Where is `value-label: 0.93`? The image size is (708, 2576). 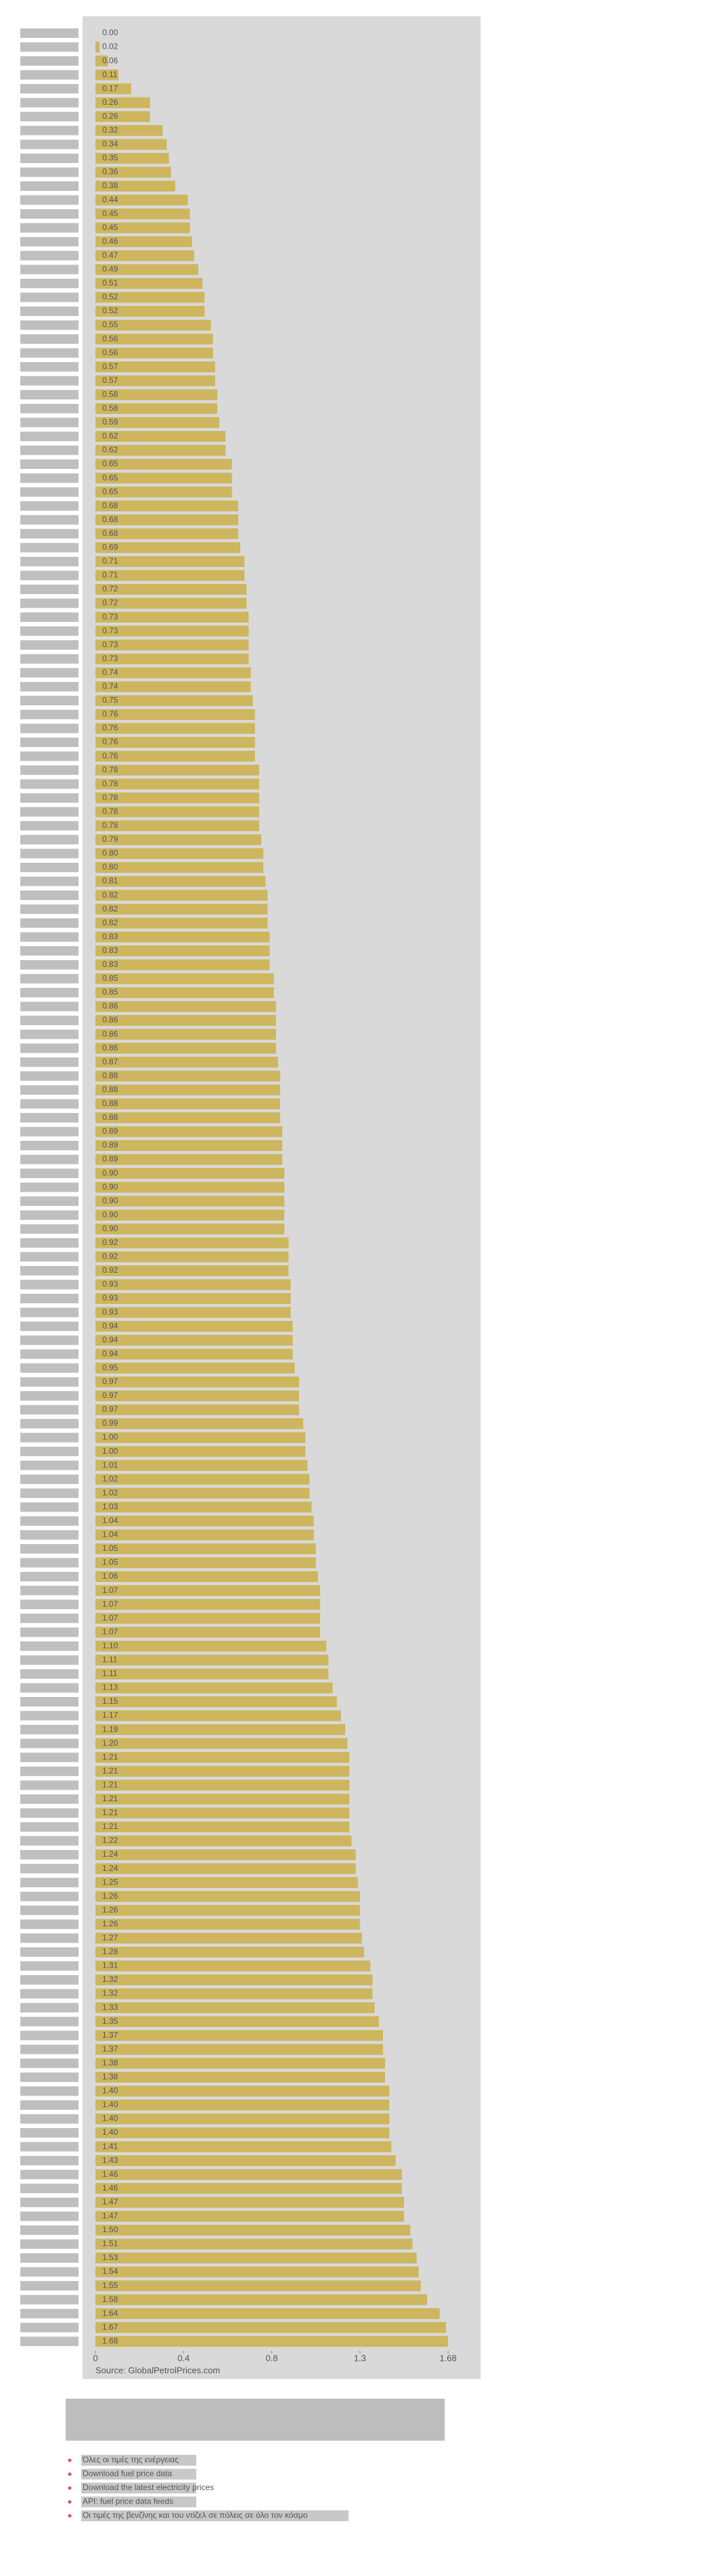 value-label: 0.93 is located at coordinates (110, 1298).